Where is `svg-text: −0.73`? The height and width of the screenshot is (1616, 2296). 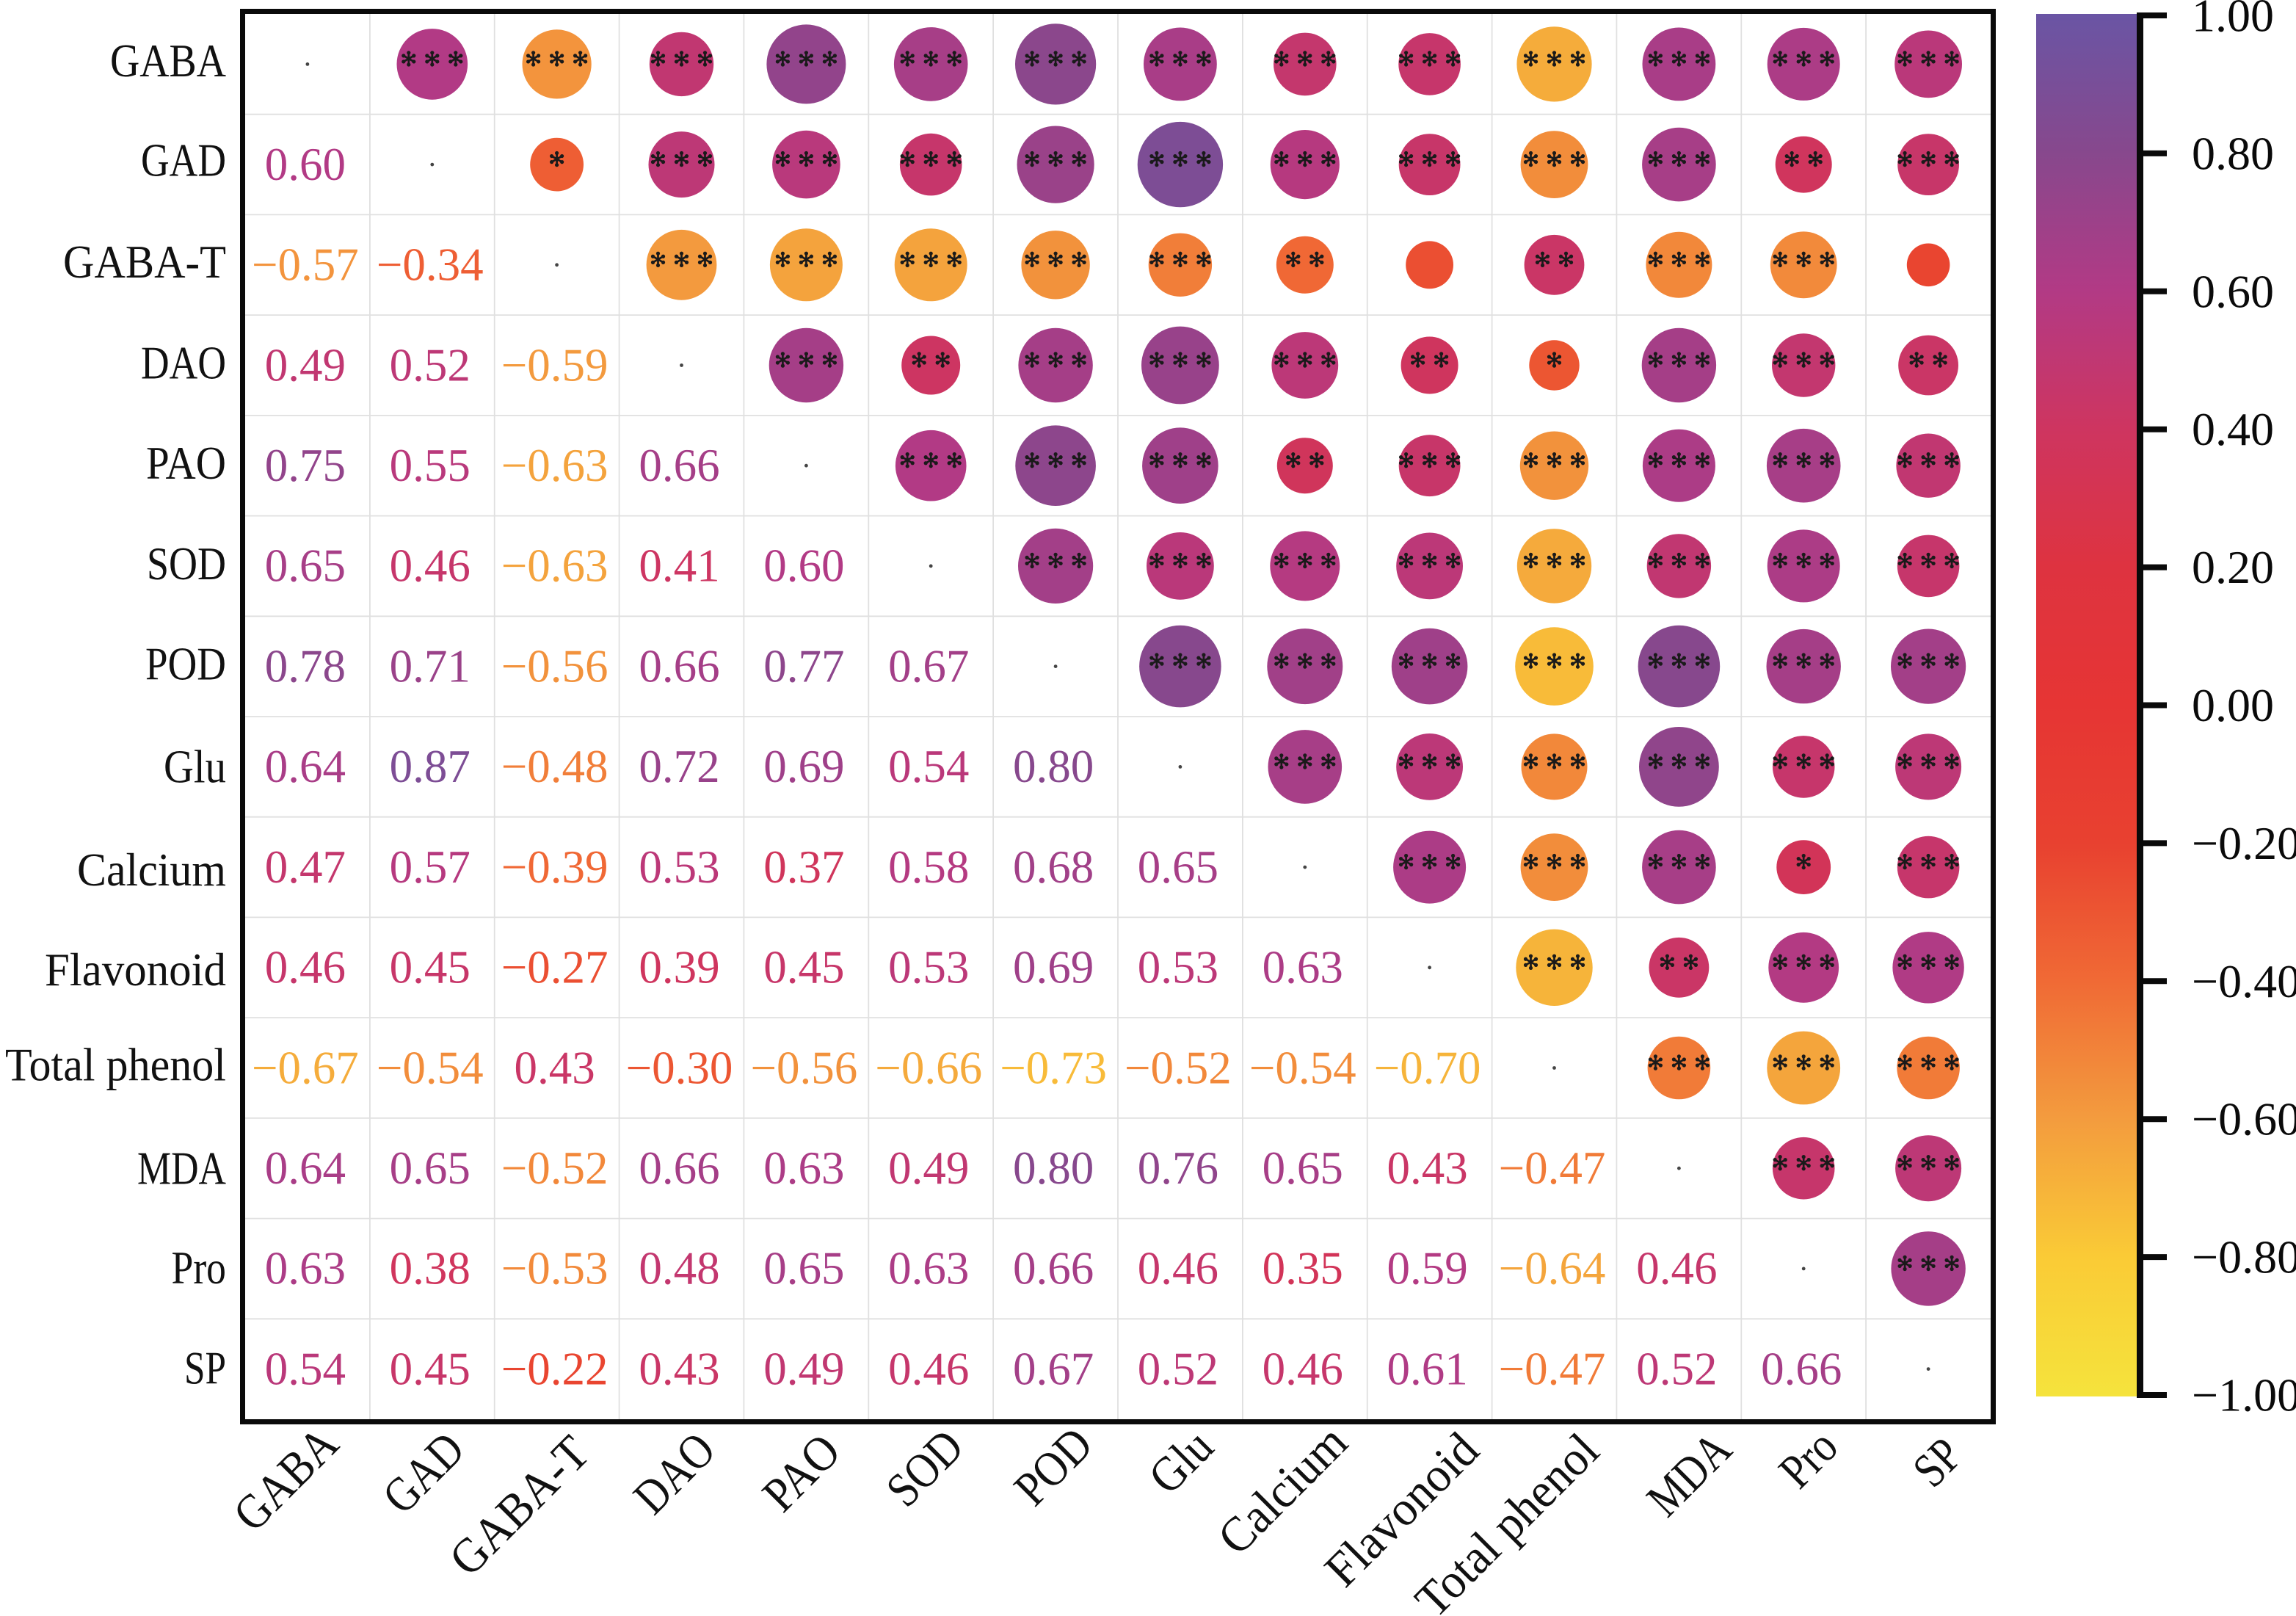
svg-text: −0.73 is located at coordinates (1053, 1067).